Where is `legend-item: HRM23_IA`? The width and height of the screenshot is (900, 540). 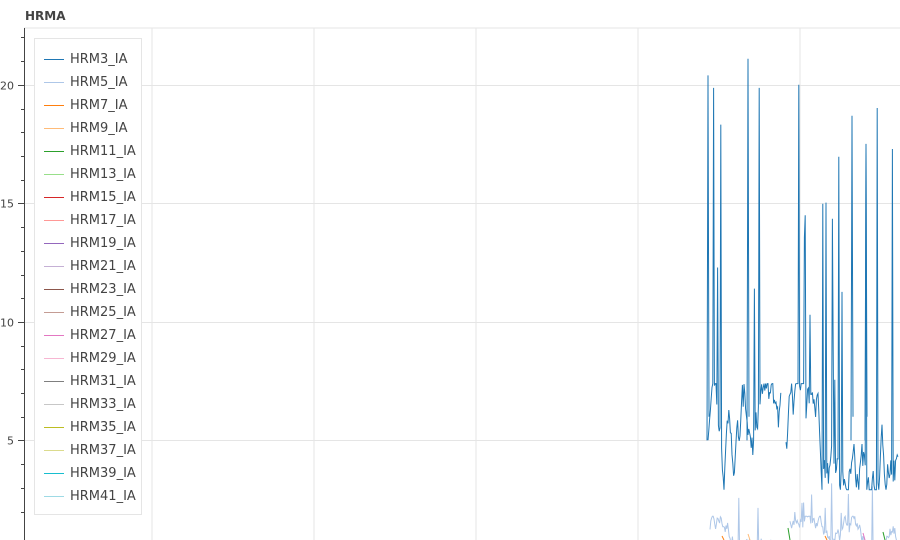 legend-item: HRM23_IA is located at coordinates (90, 289).